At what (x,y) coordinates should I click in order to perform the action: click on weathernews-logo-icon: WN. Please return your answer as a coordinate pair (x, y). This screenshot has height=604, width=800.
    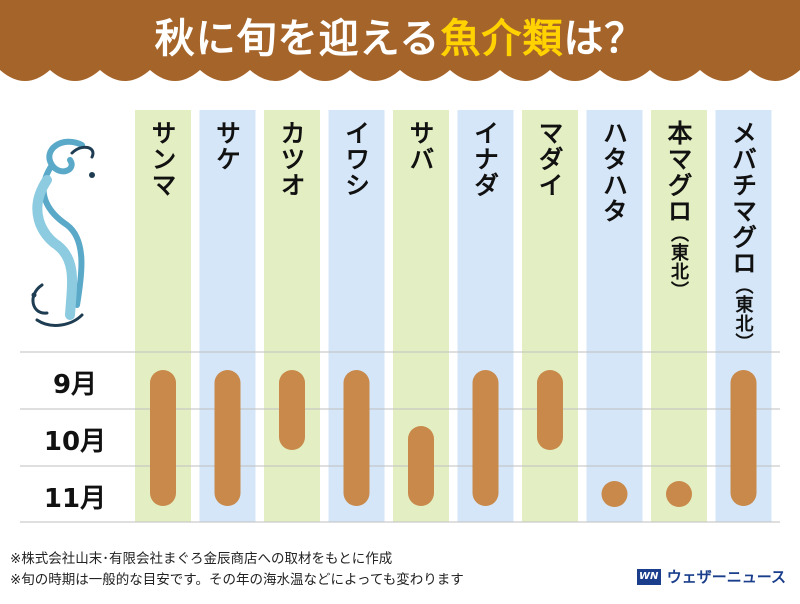
    Looking at the image, I should click on (648, 576).